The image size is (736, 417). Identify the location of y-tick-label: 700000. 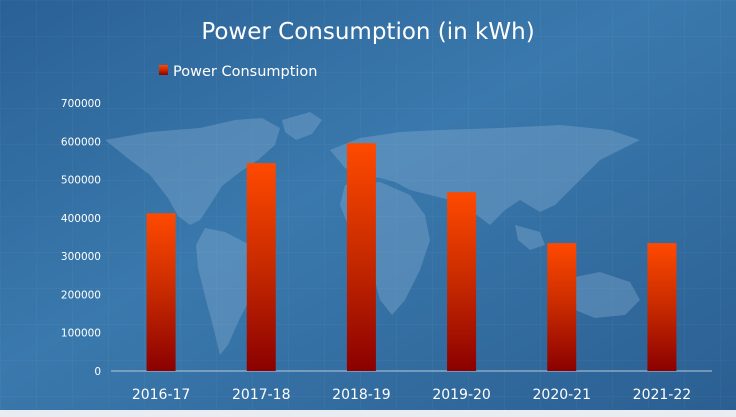
(81, 104).